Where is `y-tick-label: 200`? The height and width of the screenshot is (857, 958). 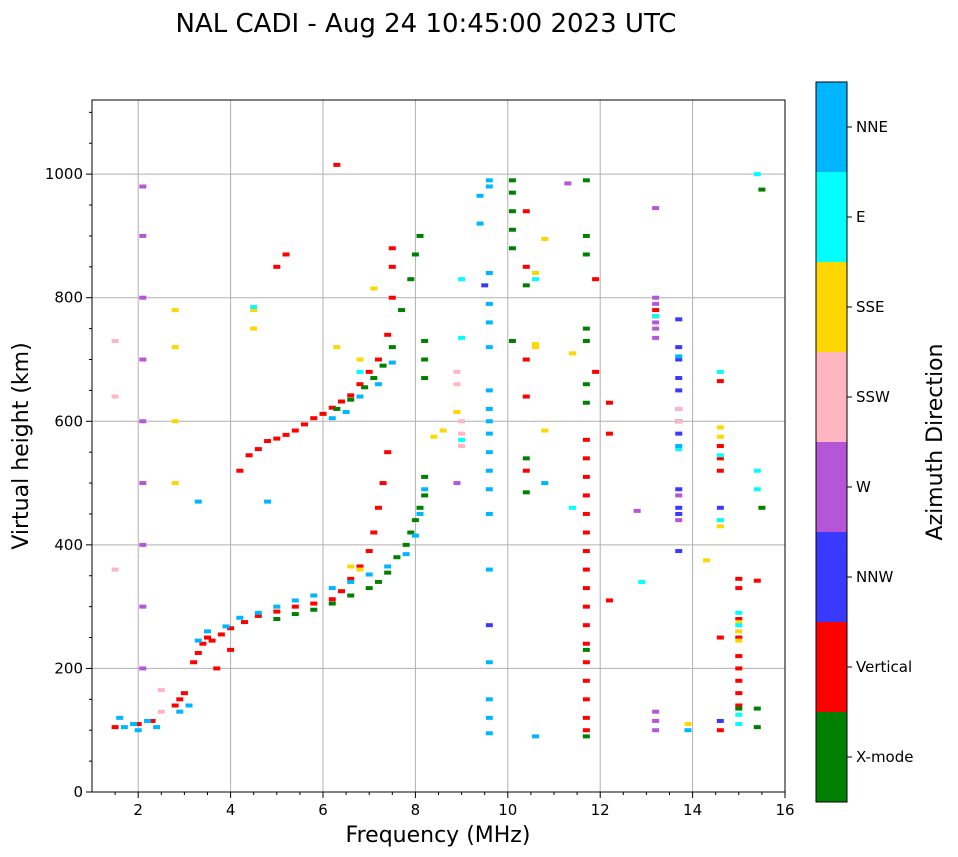
y-tick-label: 200 is located at coordinates (68, 668).